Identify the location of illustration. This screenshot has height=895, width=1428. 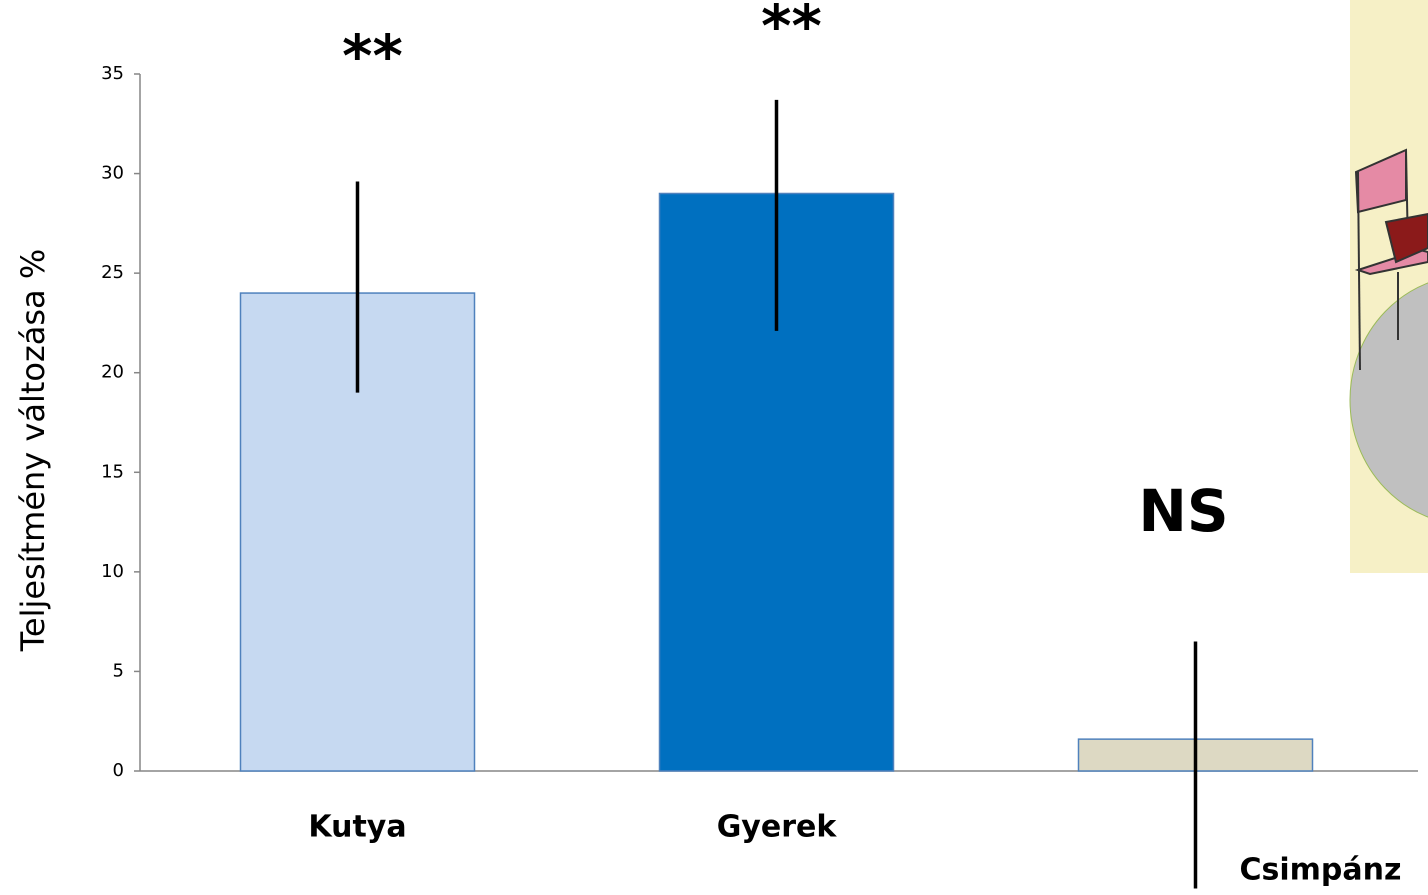
(1388, 286).